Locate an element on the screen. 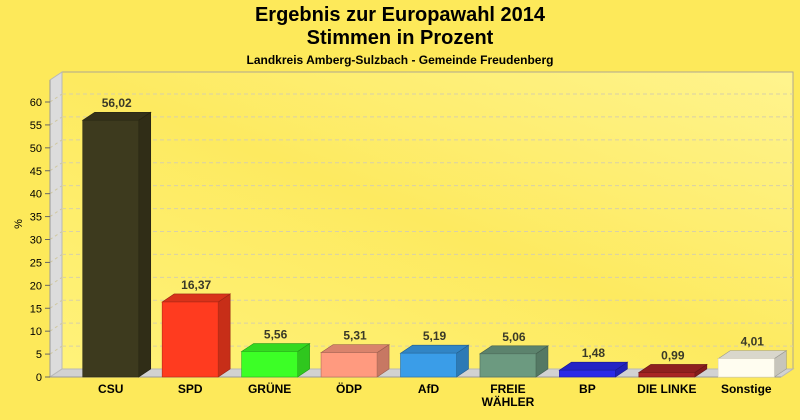 This screenshot has height=420, width=800. x-tick-label: Sonstige is located at coordinates (746, 389).